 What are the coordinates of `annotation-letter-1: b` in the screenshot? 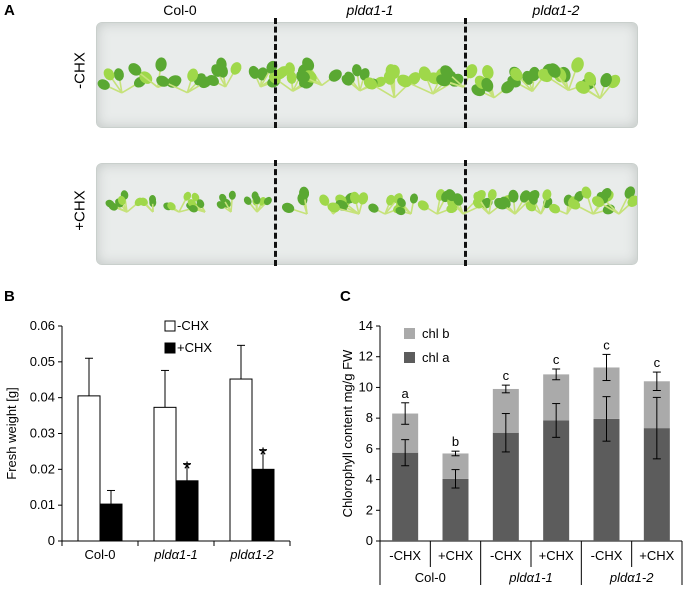 It's located at (455, 441).